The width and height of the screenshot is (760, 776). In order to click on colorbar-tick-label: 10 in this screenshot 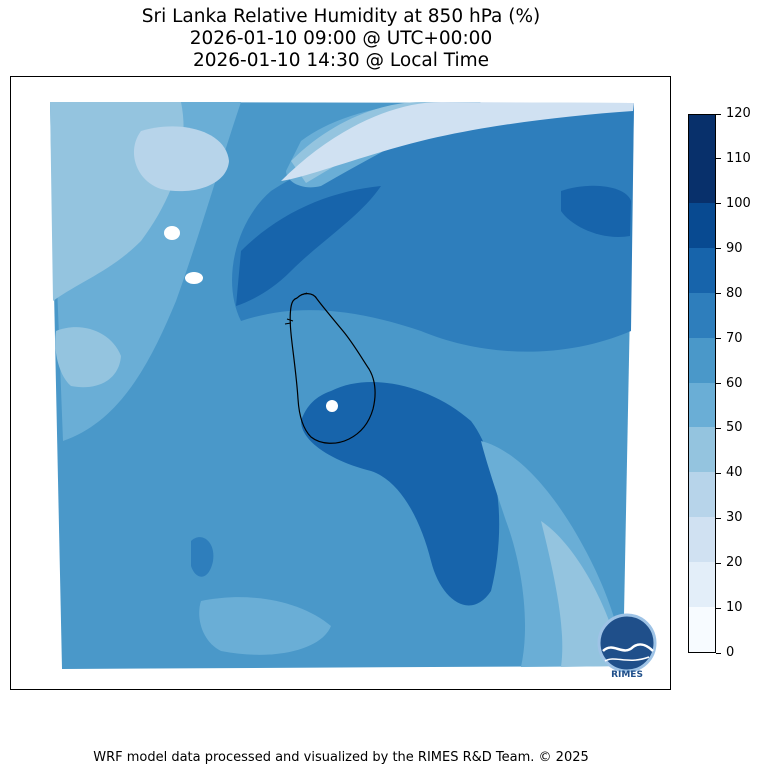, I will do `click(734, 608)`.